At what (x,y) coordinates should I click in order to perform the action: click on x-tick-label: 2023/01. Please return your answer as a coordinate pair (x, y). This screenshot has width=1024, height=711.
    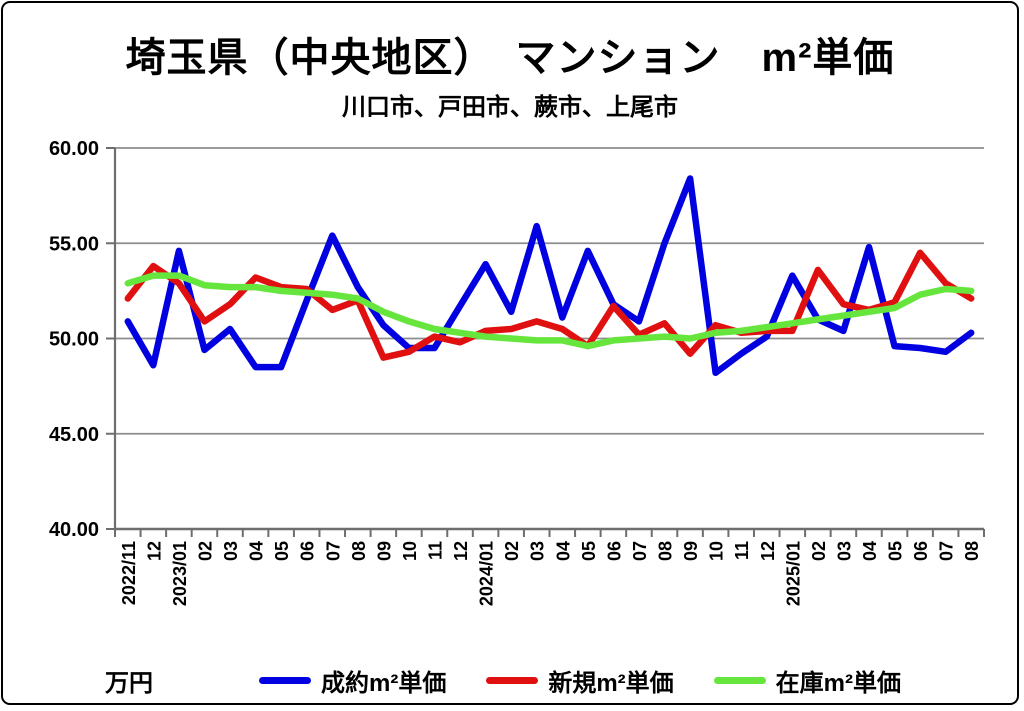
    Looking at the image, I should click on (180, 573).